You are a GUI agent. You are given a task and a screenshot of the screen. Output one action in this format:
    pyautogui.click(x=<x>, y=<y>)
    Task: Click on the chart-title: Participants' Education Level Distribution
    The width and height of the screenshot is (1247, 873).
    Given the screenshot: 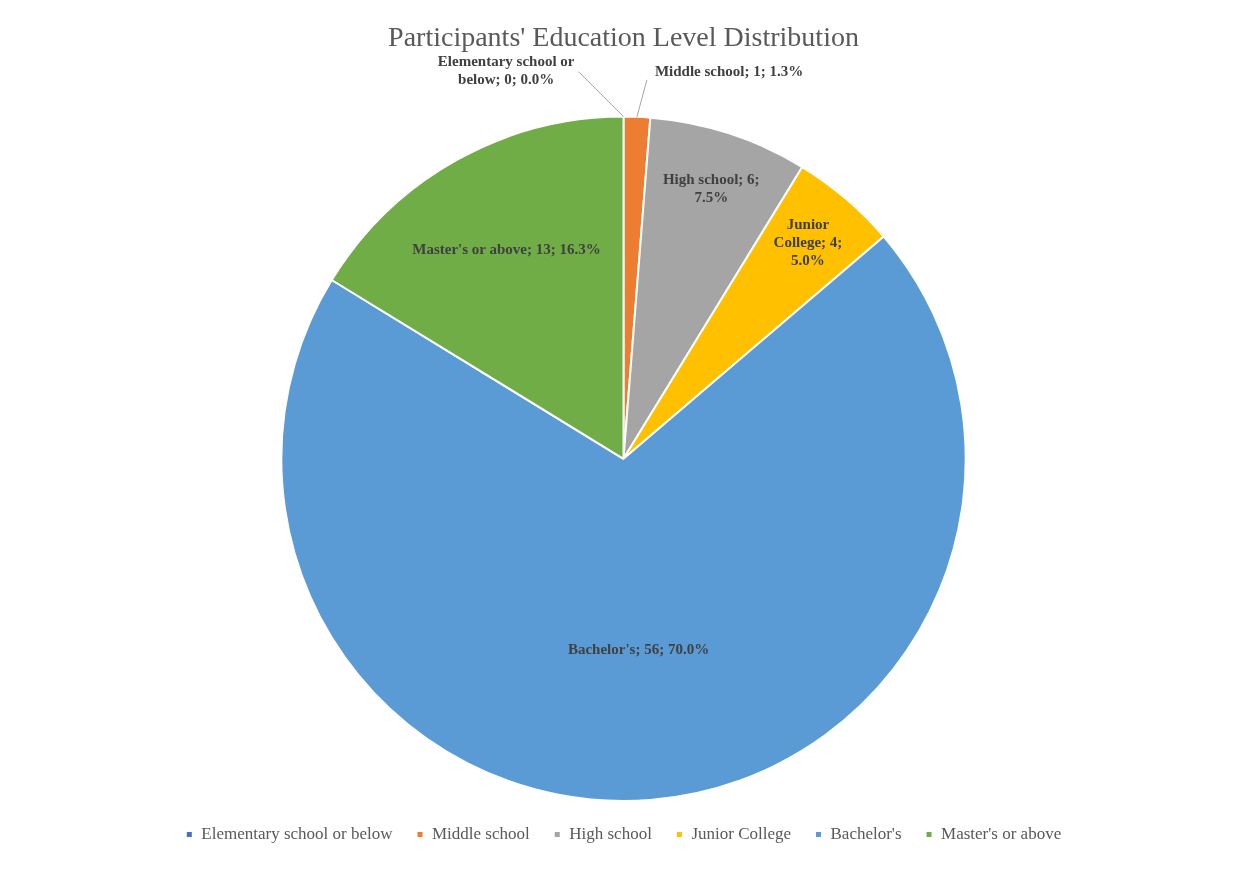 What is the action you would take?
    pyautogui.click(x=623, y=37)
    